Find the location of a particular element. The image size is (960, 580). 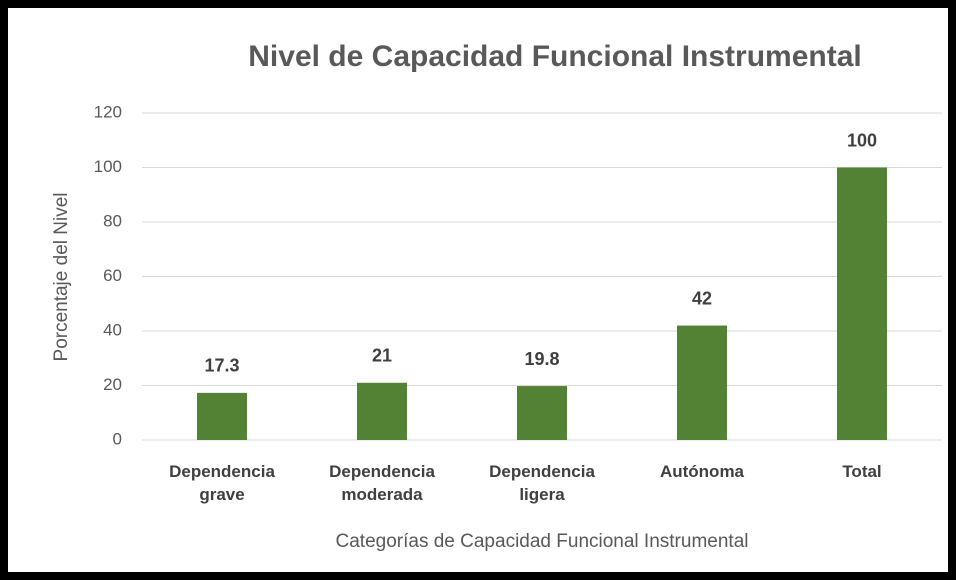

x-tick-label: Dependencia ligera is located at coordinates (542, 483).